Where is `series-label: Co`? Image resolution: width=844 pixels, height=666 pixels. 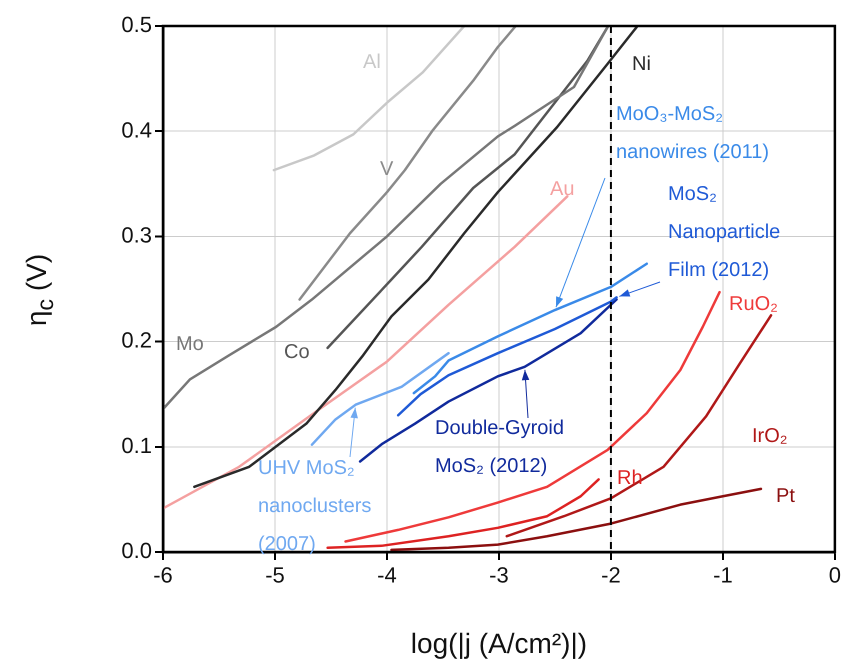 series-label: Co is located at coordinates (297, 352).